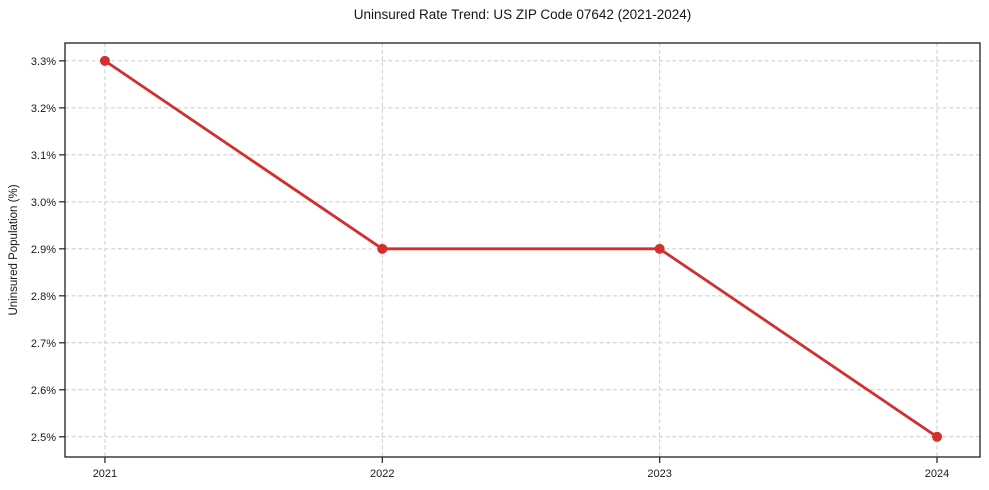 The height and width of the screenshot is (490, 989). I want to click on x-tick-label: 2021, so click(105, 474).